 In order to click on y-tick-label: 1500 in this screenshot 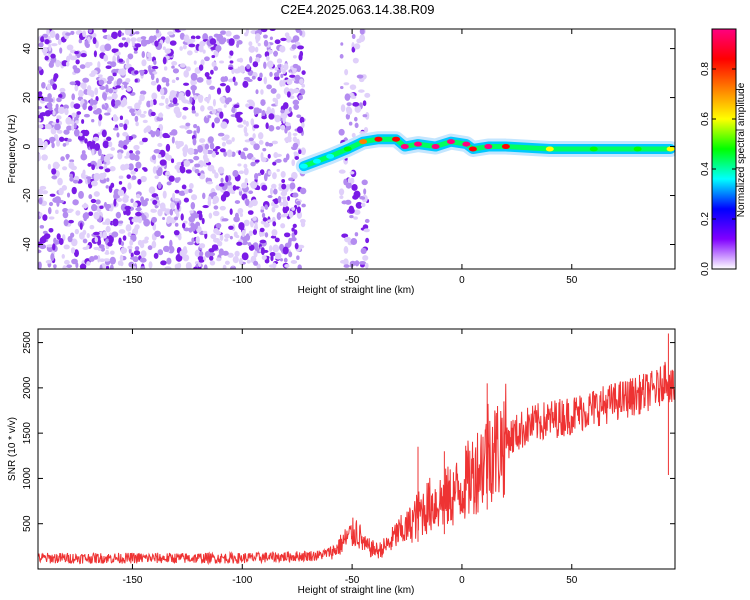, I will do `click(27, 433)`.